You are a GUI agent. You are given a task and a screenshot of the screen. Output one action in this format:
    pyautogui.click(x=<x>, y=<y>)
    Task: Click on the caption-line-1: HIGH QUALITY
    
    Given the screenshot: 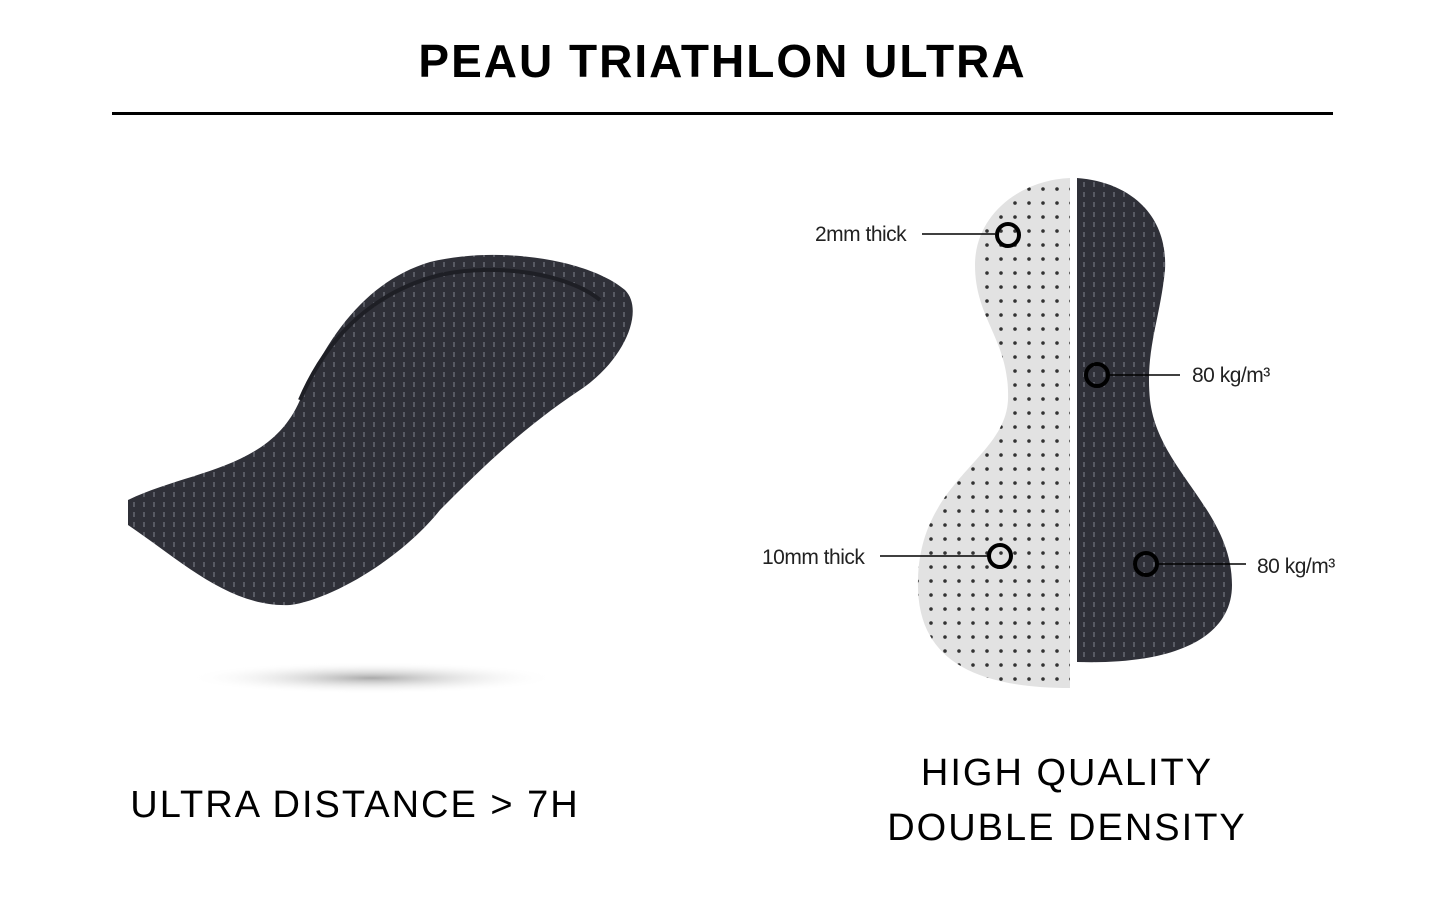 What is the action you would take?
    pyautogui.click(x=1067, y=773)
    